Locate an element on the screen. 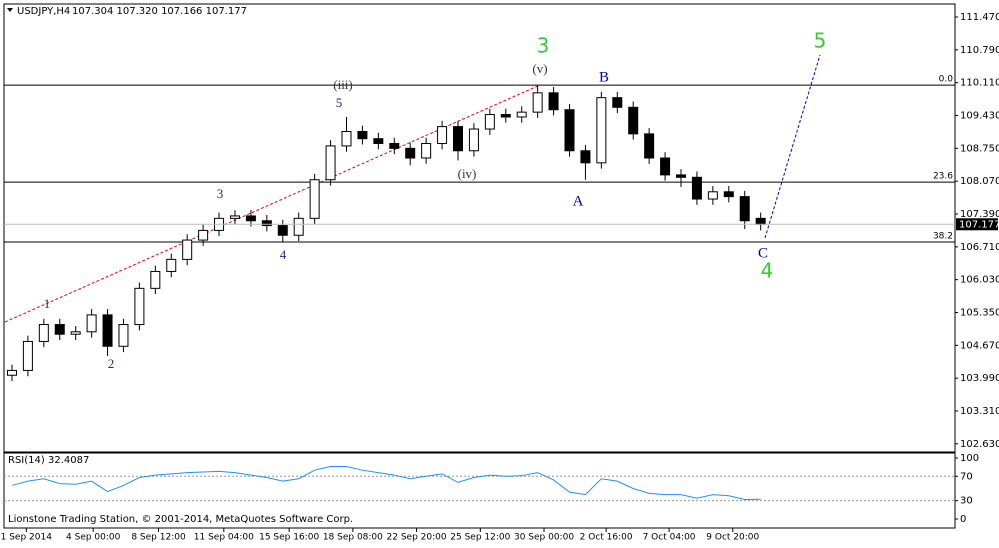  rsi-line is located at coordinates (386, 483).